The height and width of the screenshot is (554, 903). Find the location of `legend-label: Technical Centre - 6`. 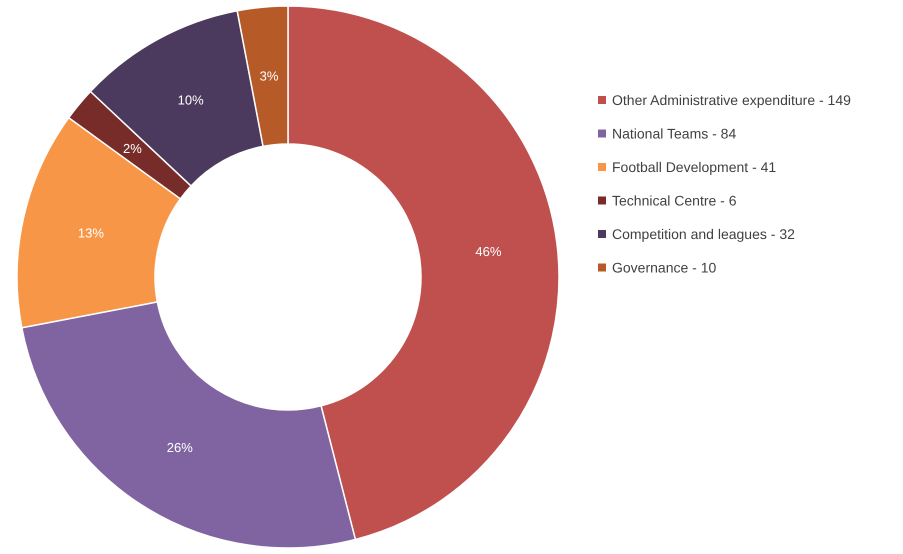

legend-label: Technical Centre - 6 is located at coordinates (674, 200).